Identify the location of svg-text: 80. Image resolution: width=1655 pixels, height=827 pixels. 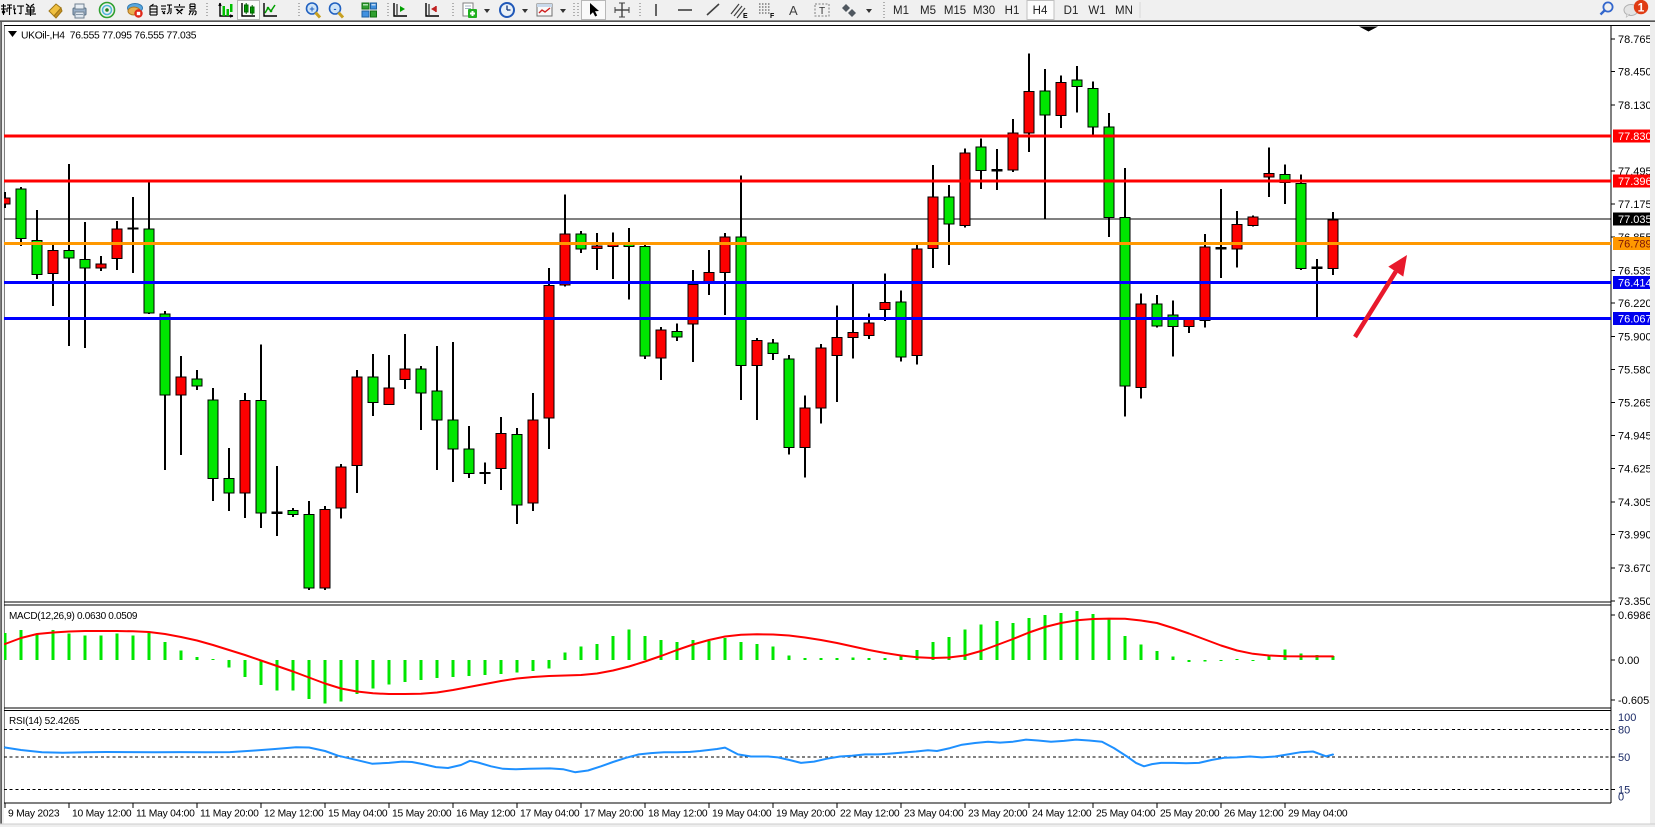
(1624, 730).